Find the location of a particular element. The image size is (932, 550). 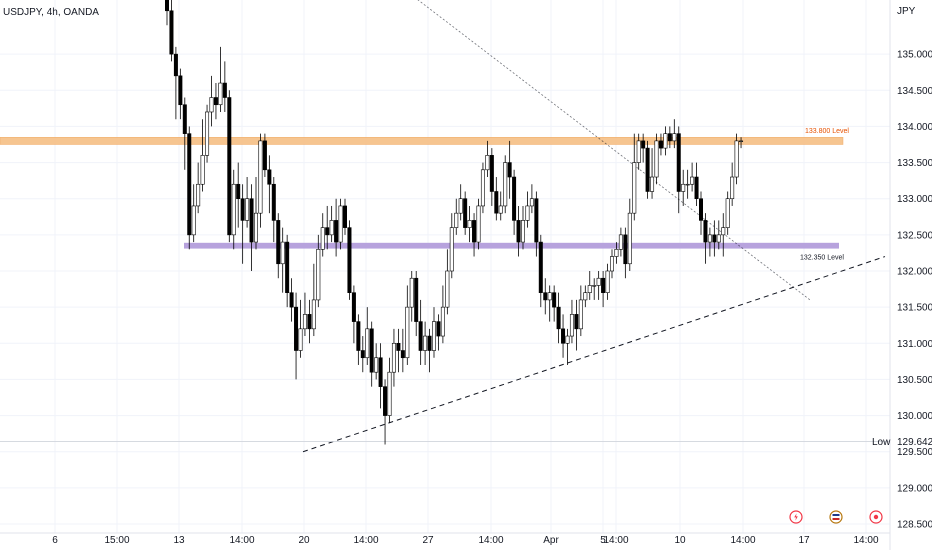

y-tick-label: 129.000 is located at coordinates (914, 488).